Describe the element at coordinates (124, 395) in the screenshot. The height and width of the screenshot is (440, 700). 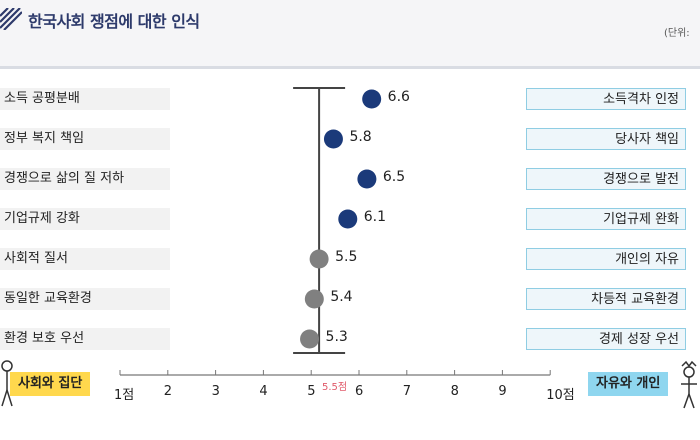
I see `x-tick-label-0: 1점` at that location.